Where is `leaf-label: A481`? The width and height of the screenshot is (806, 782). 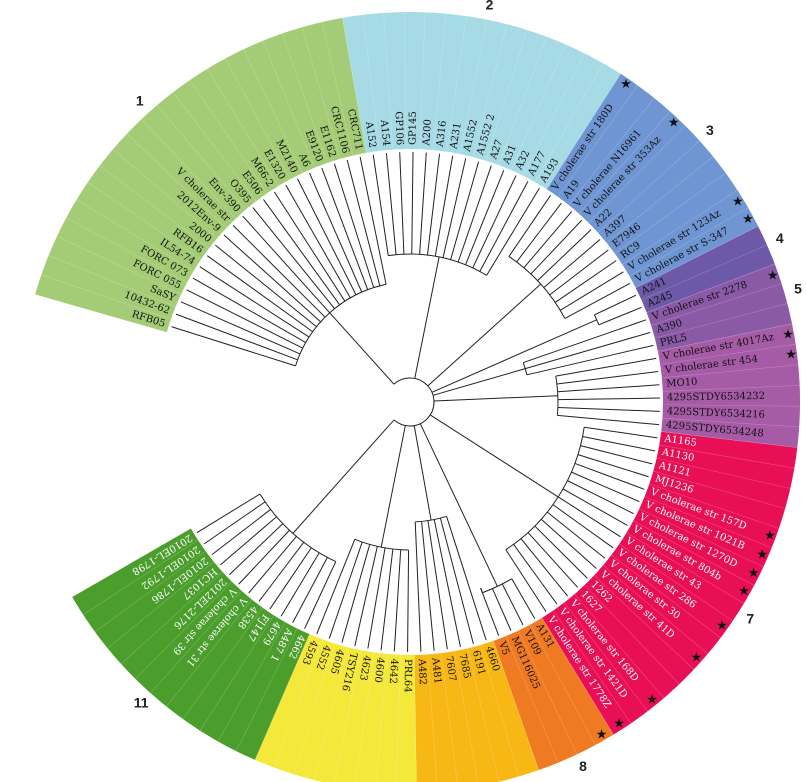 leaf-label: A481 is located at coordinates (436, 670).